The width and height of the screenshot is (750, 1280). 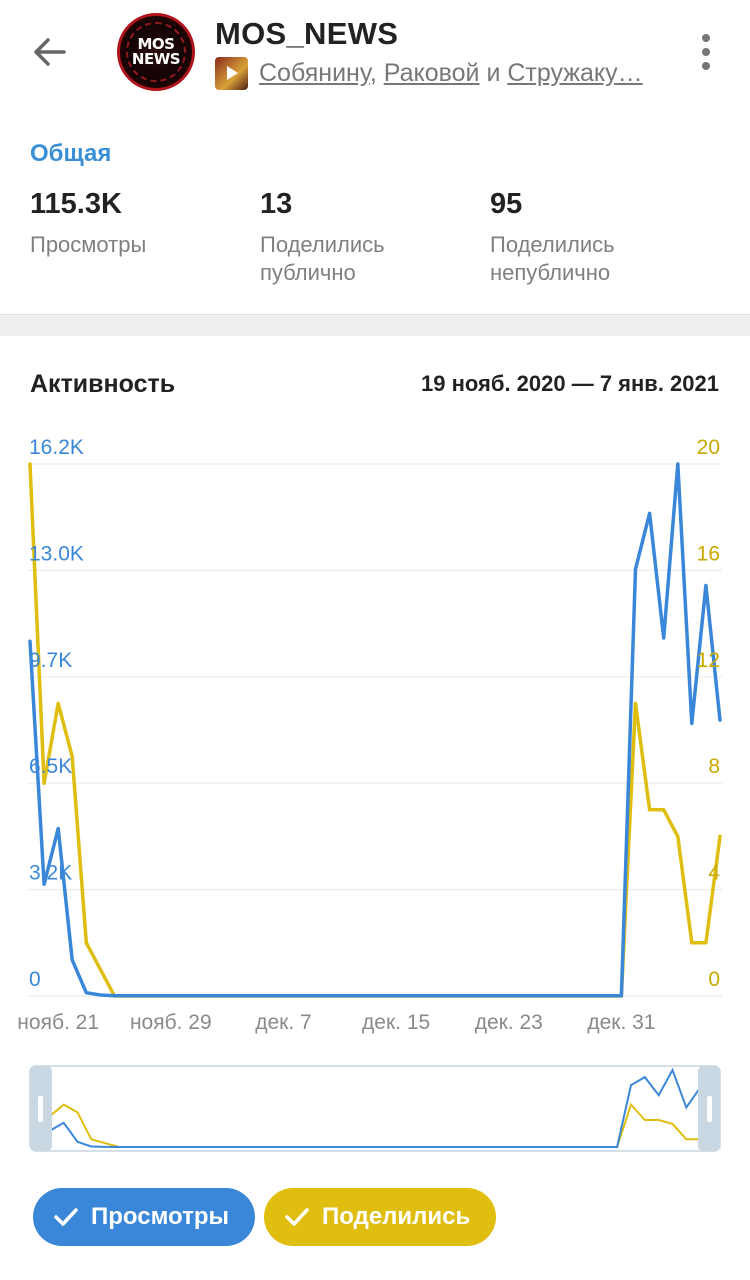 I want to click on stat-views: 115.3K Просмотры, so click(x=88, y=223).